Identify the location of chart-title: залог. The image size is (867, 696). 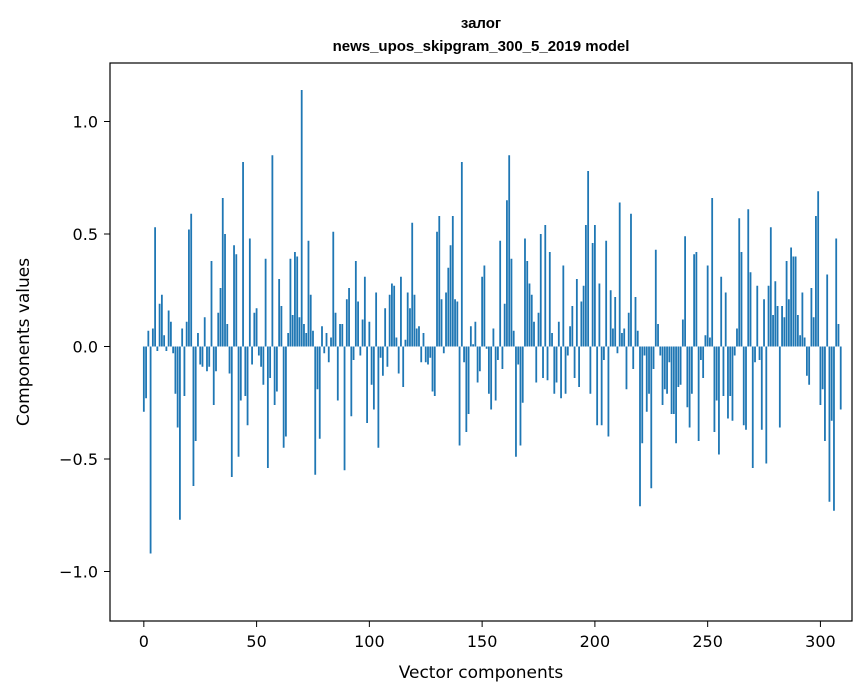
(481, 23).